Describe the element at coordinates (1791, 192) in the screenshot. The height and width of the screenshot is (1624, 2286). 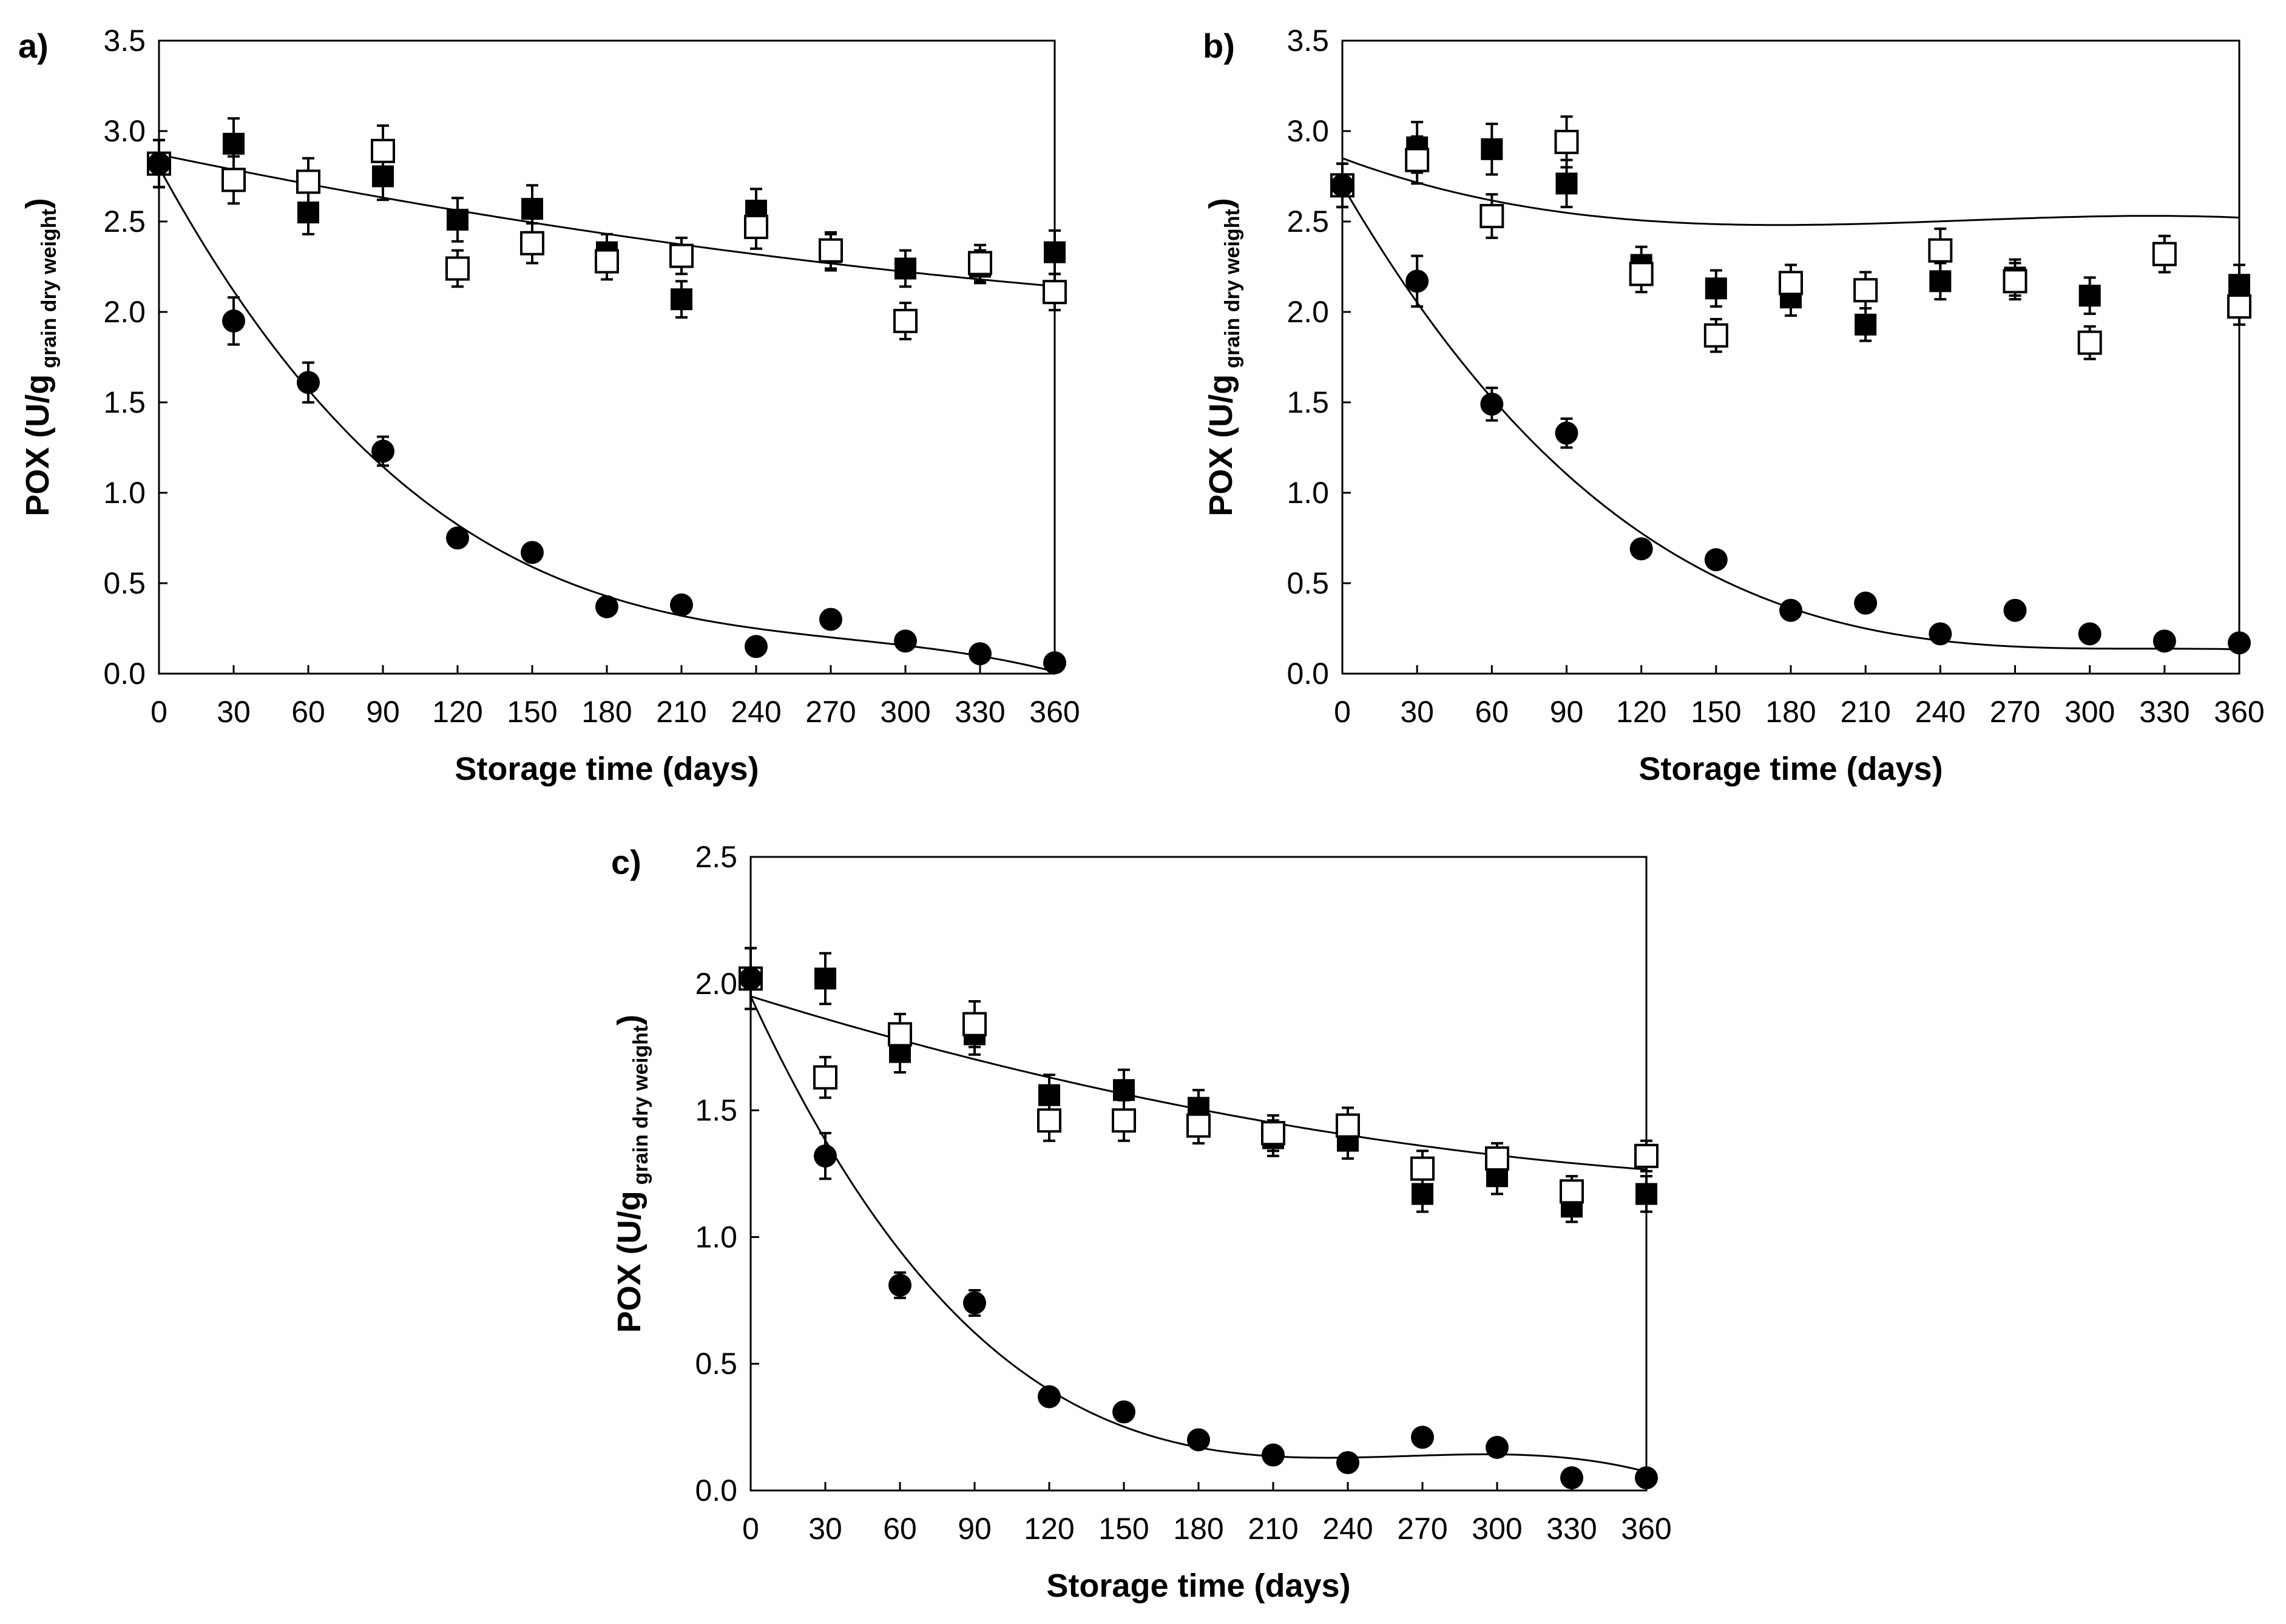
I see `fit-squares-curve` at that location.